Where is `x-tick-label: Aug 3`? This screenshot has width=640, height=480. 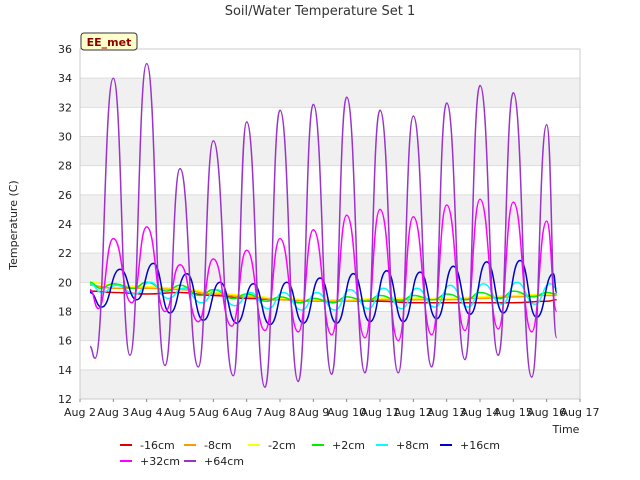
x-tick-label: Aug 3 is located at coordinates (113, 412).